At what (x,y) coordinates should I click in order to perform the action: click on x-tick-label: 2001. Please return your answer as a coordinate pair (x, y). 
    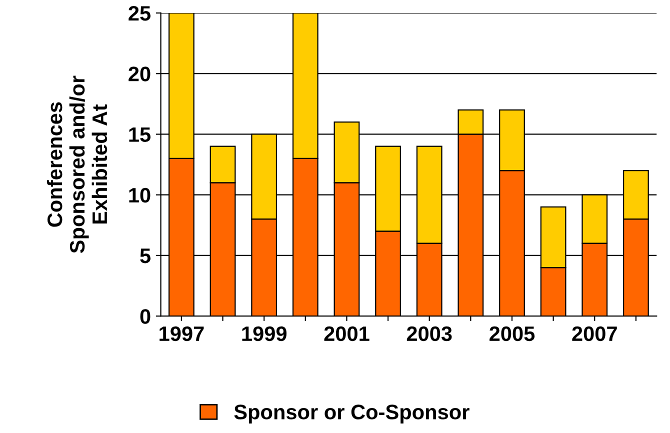
    Looking at the image, I should click on (347, 334).